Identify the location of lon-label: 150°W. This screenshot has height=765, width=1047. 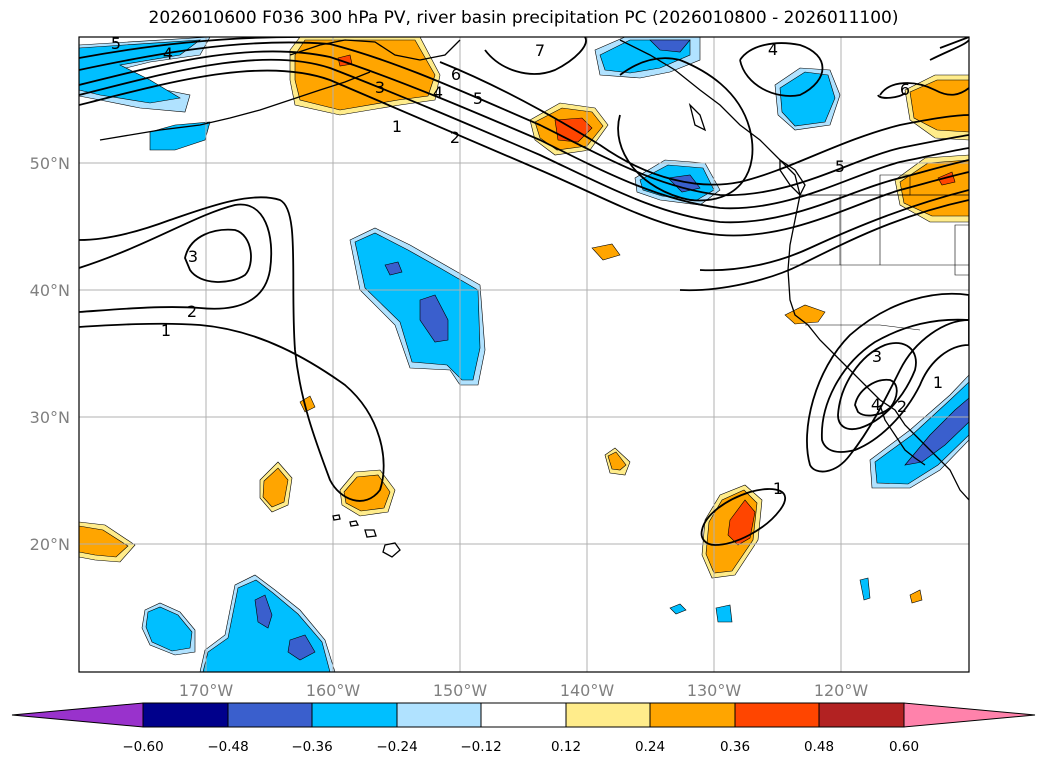
(460, 690).